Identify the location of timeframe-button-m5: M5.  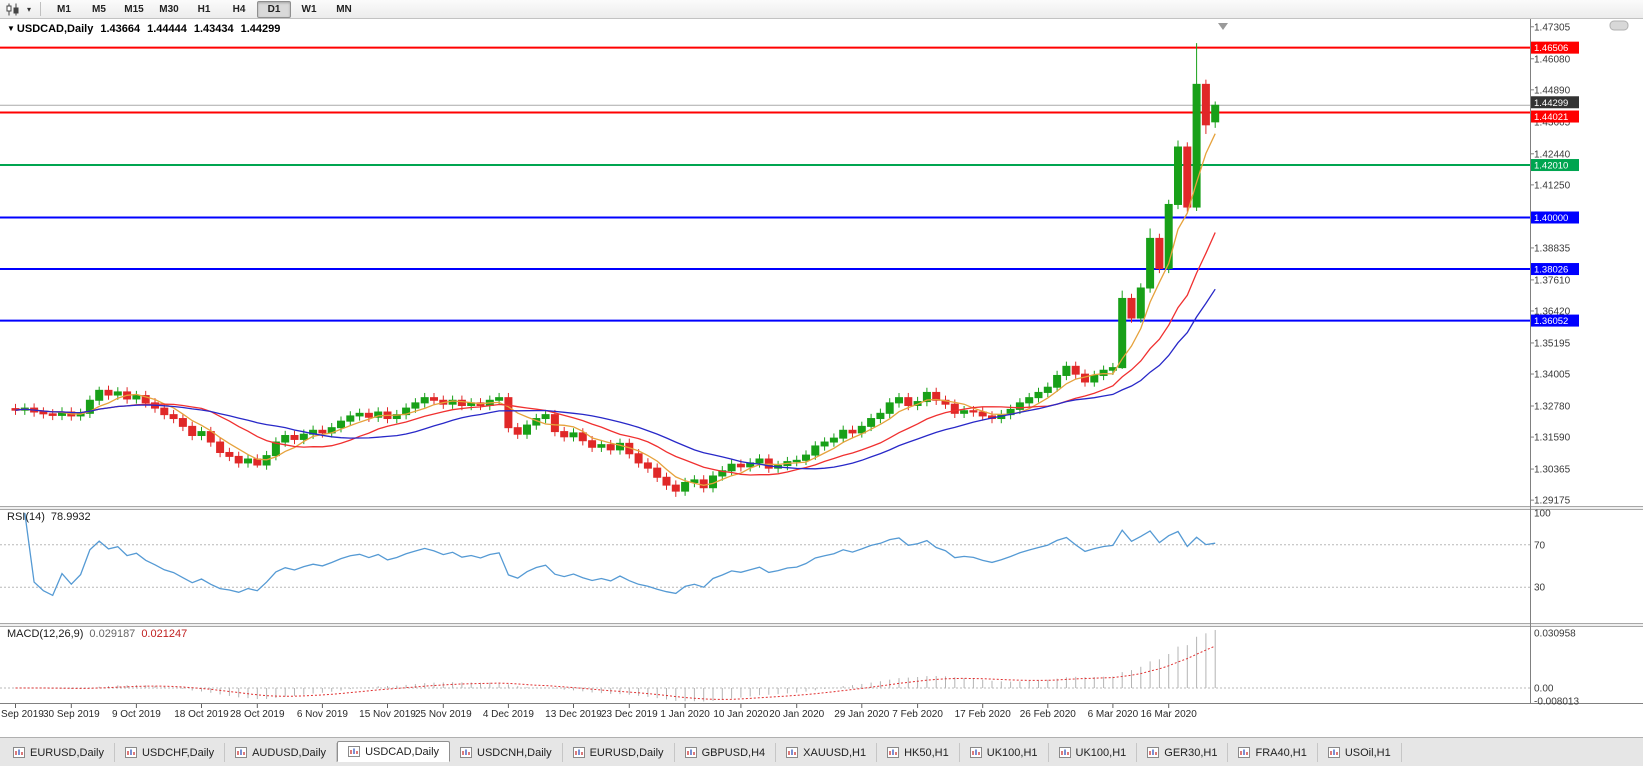
(99, 9).